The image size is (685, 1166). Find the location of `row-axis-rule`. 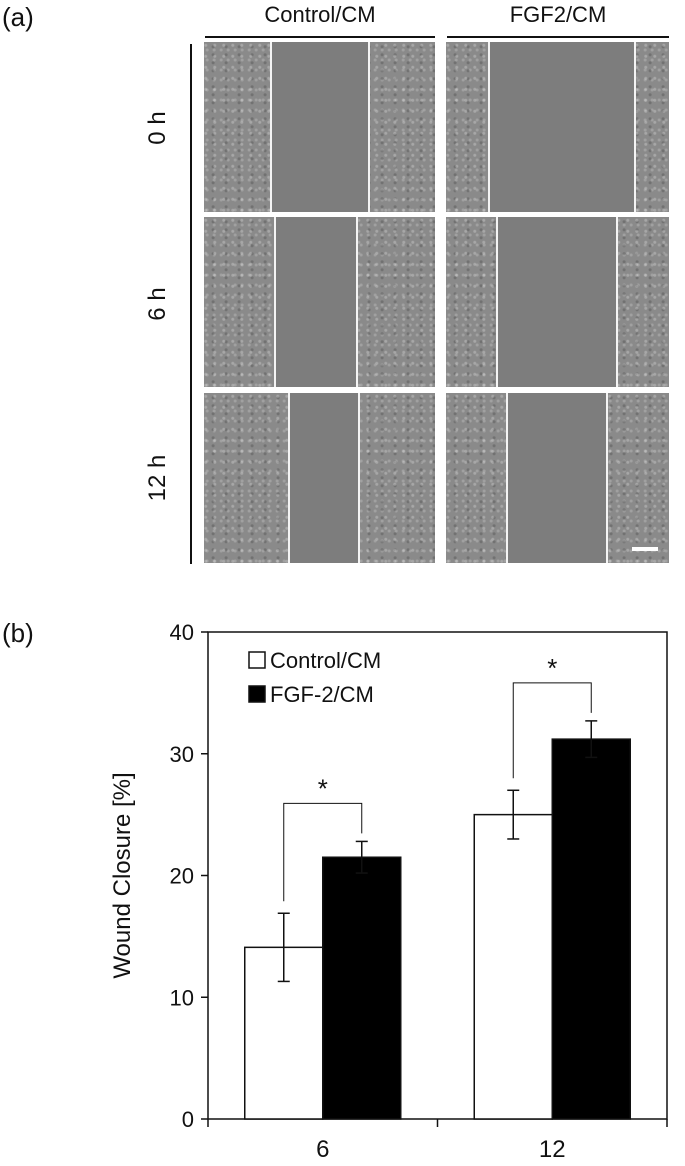

row-axis-rule is located at coordinates (191, 304).